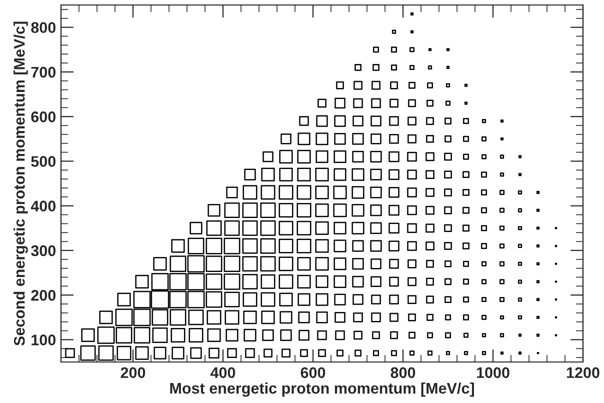  I want to click on y-tick-label: 400, so click(43, 206).